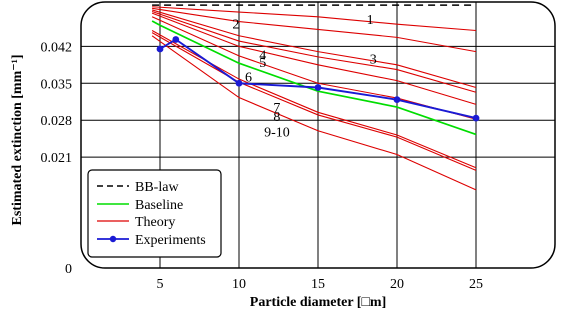 Image resolution: width=561 pixels, height=320 pixels. I want to click on y-tick-label-0-042: 0.042, so click(57, 47).